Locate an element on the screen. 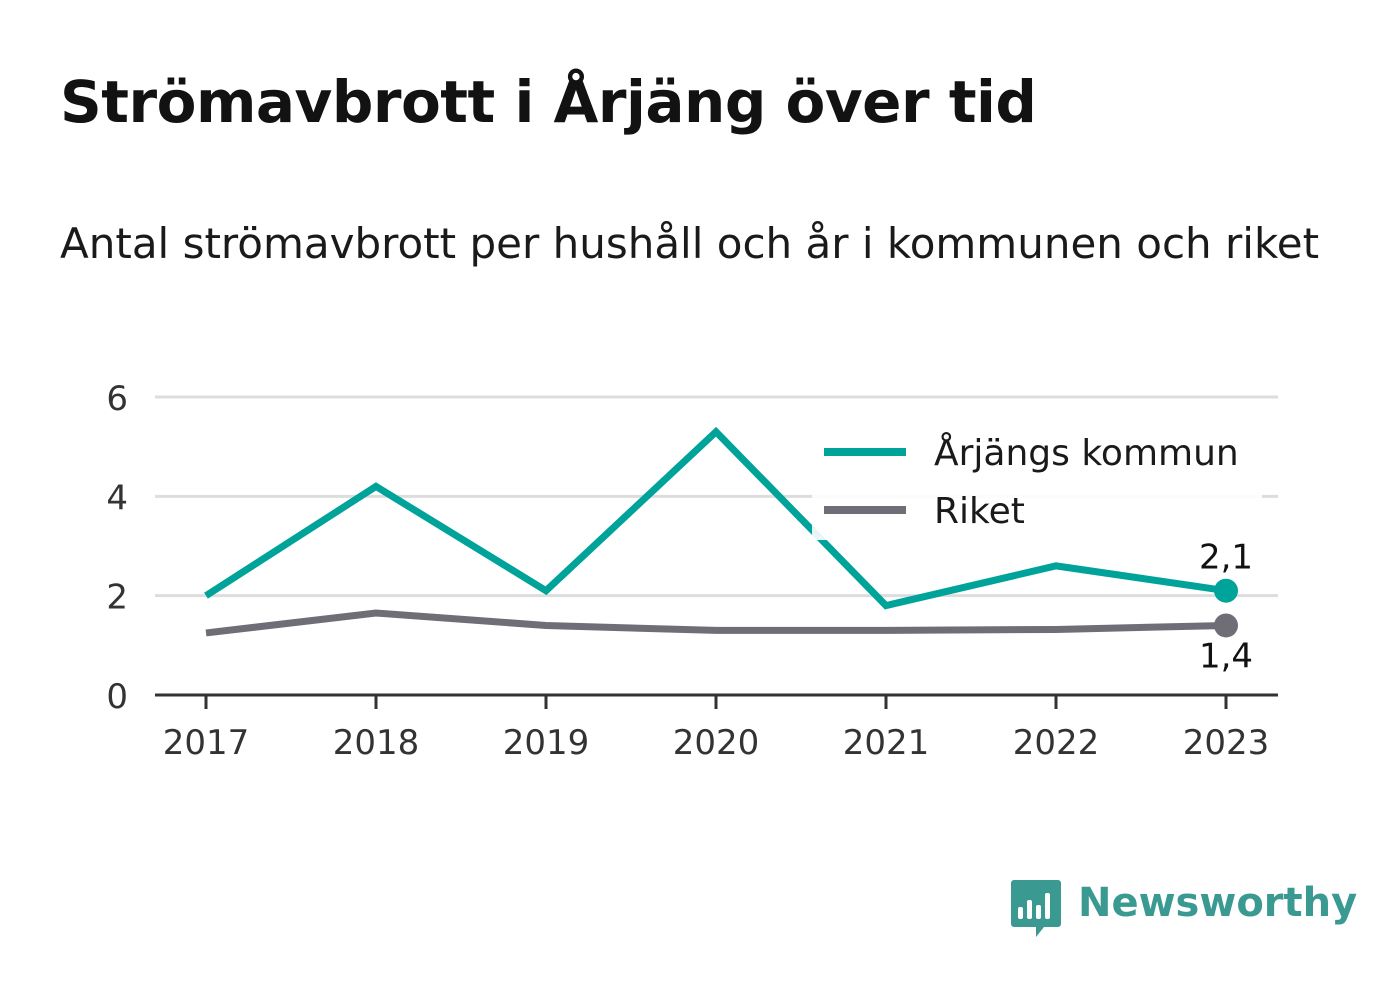 The width and height of the screenshot is (1382, 999). end-label-0: 2,1 is located at coordinates (1226, 558).